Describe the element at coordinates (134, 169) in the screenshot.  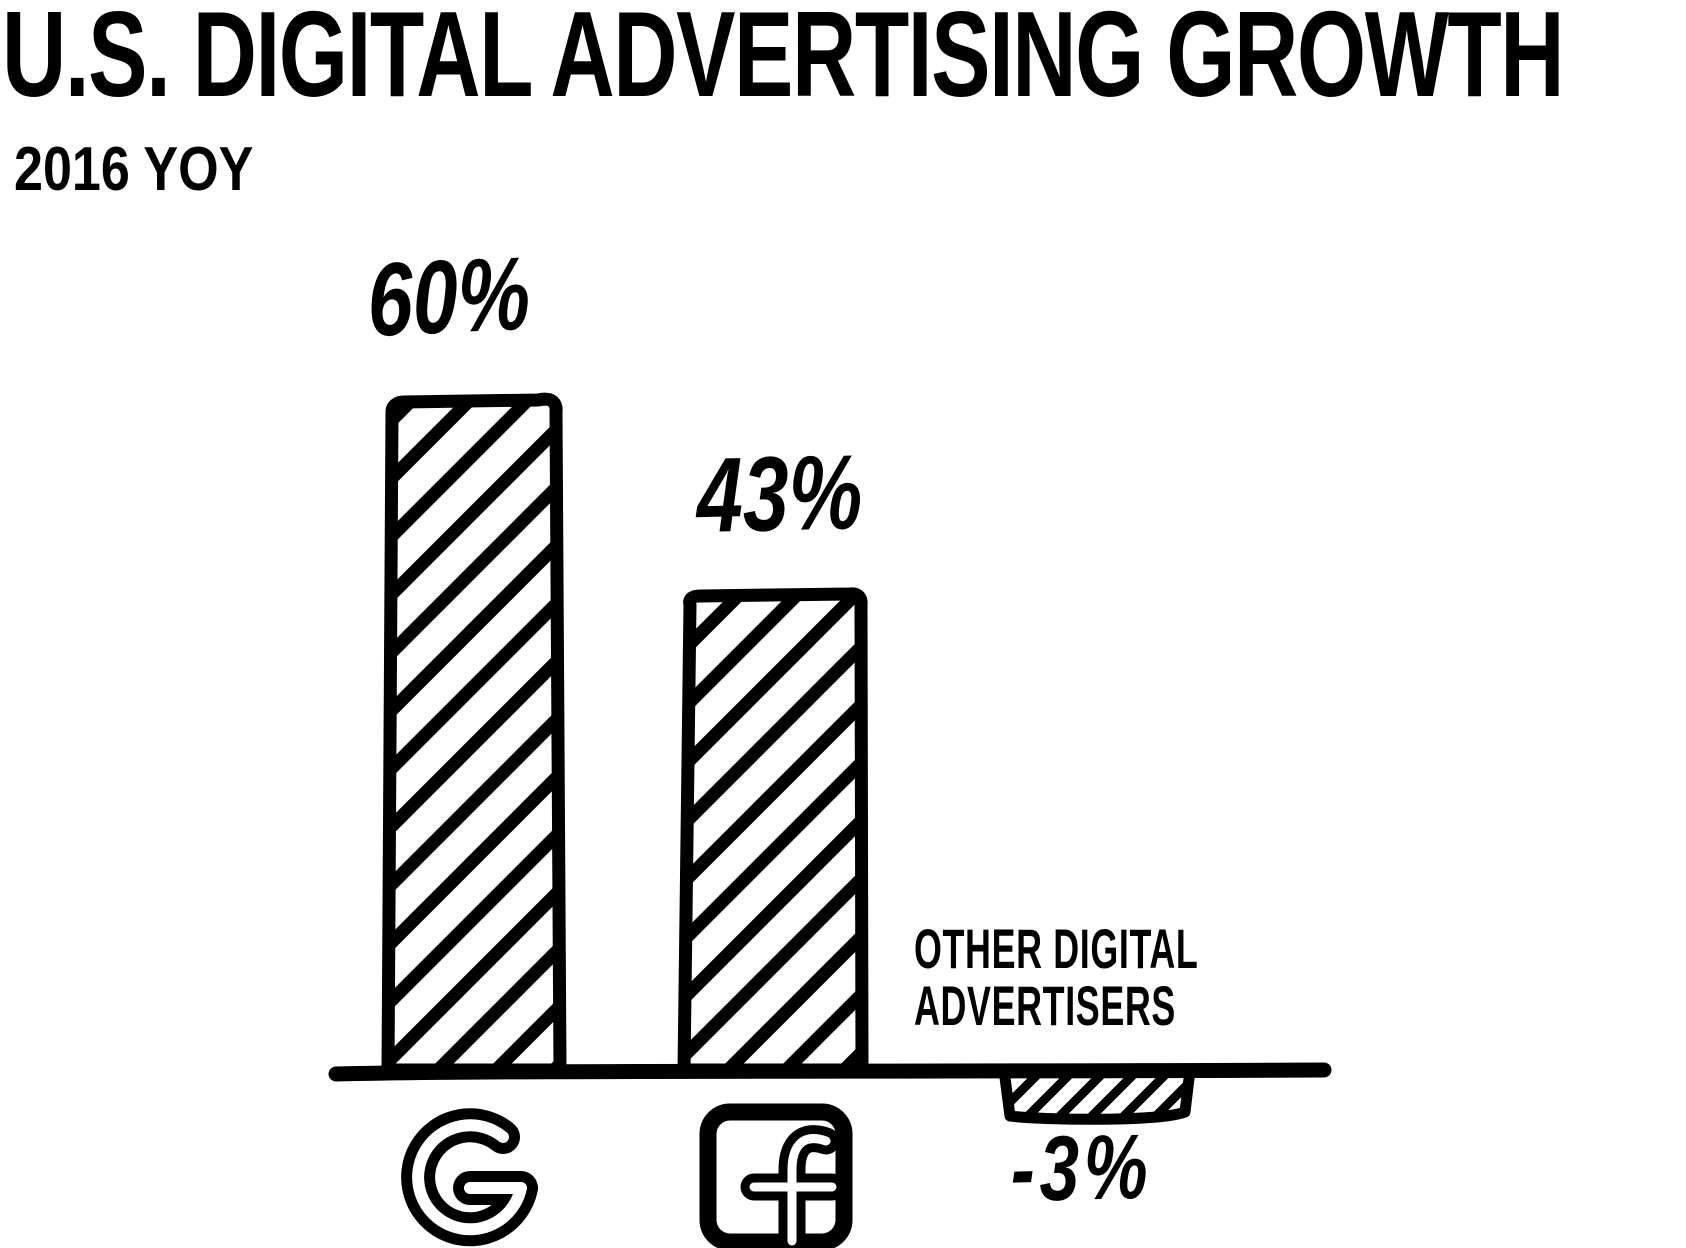
I see `chart-subtitle: 2016 YOY` at that location.